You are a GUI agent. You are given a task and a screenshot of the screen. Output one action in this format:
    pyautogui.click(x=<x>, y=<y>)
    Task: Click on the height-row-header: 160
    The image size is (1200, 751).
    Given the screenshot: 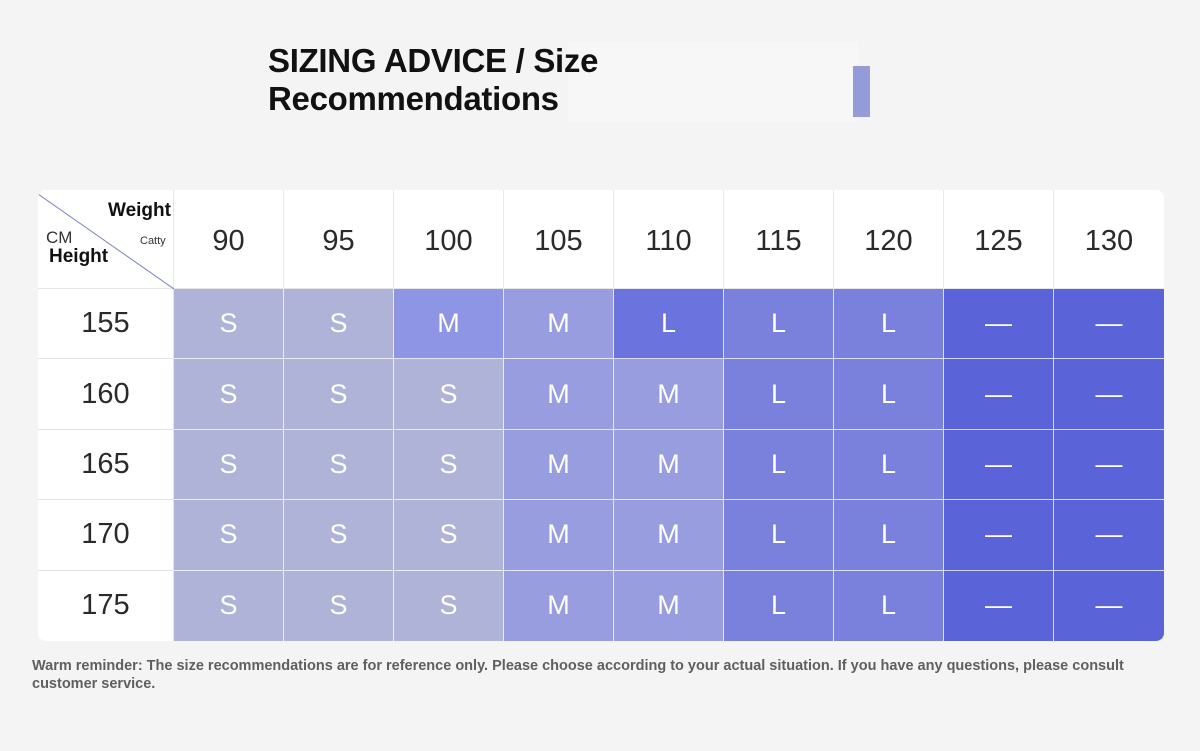 What is the action you would take?
    pyautogui.click(x=106, y=394)
    